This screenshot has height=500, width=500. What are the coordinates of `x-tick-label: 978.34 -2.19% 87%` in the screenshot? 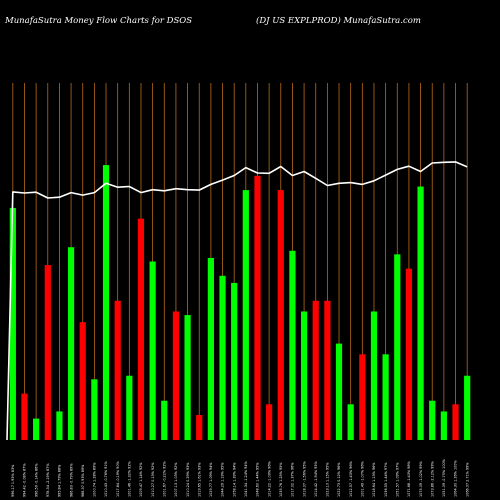 It's located at (48, 480).